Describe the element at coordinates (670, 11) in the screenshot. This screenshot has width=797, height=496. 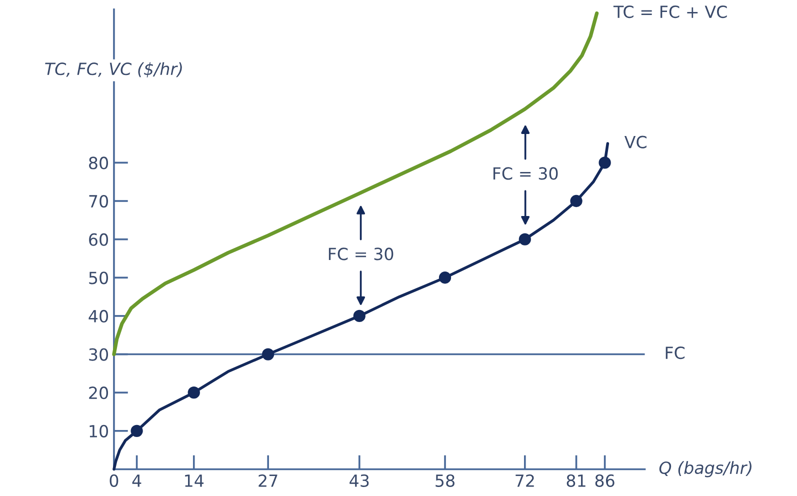
I see `series-label: TC = FC + VC` at that location.